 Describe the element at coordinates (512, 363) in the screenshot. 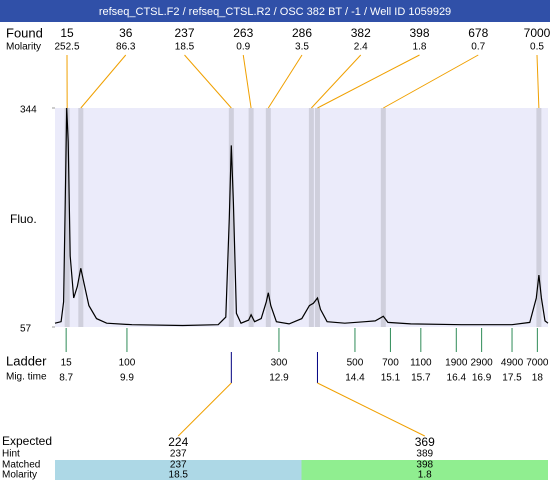

I see `ladder-size: 4900` at that location.